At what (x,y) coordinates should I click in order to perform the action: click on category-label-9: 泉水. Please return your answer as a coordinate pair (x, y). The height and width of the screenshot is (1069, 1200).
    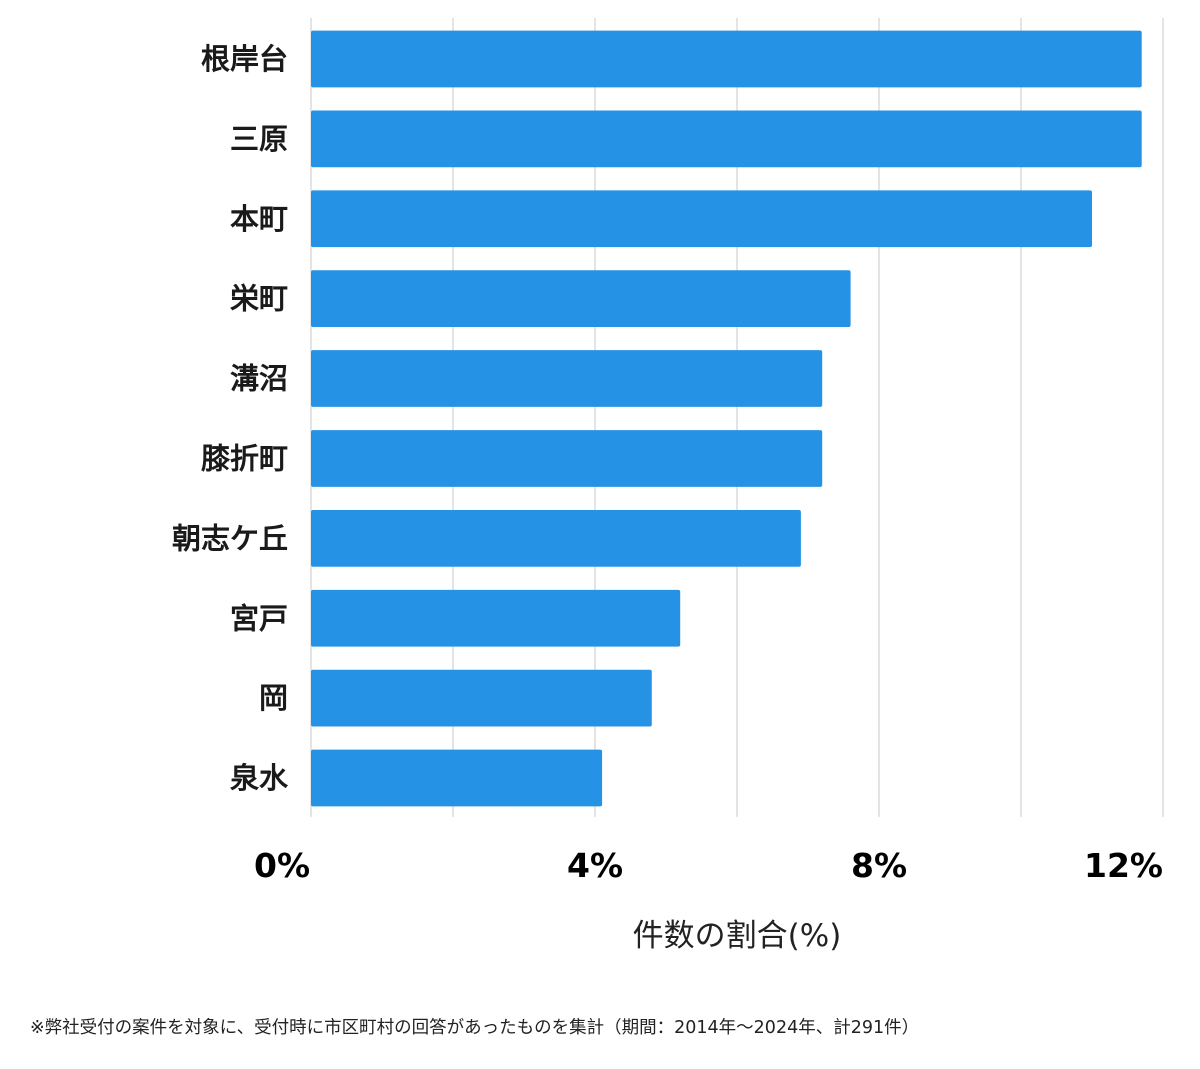
    Looking at the image, I should click on (259, 778).